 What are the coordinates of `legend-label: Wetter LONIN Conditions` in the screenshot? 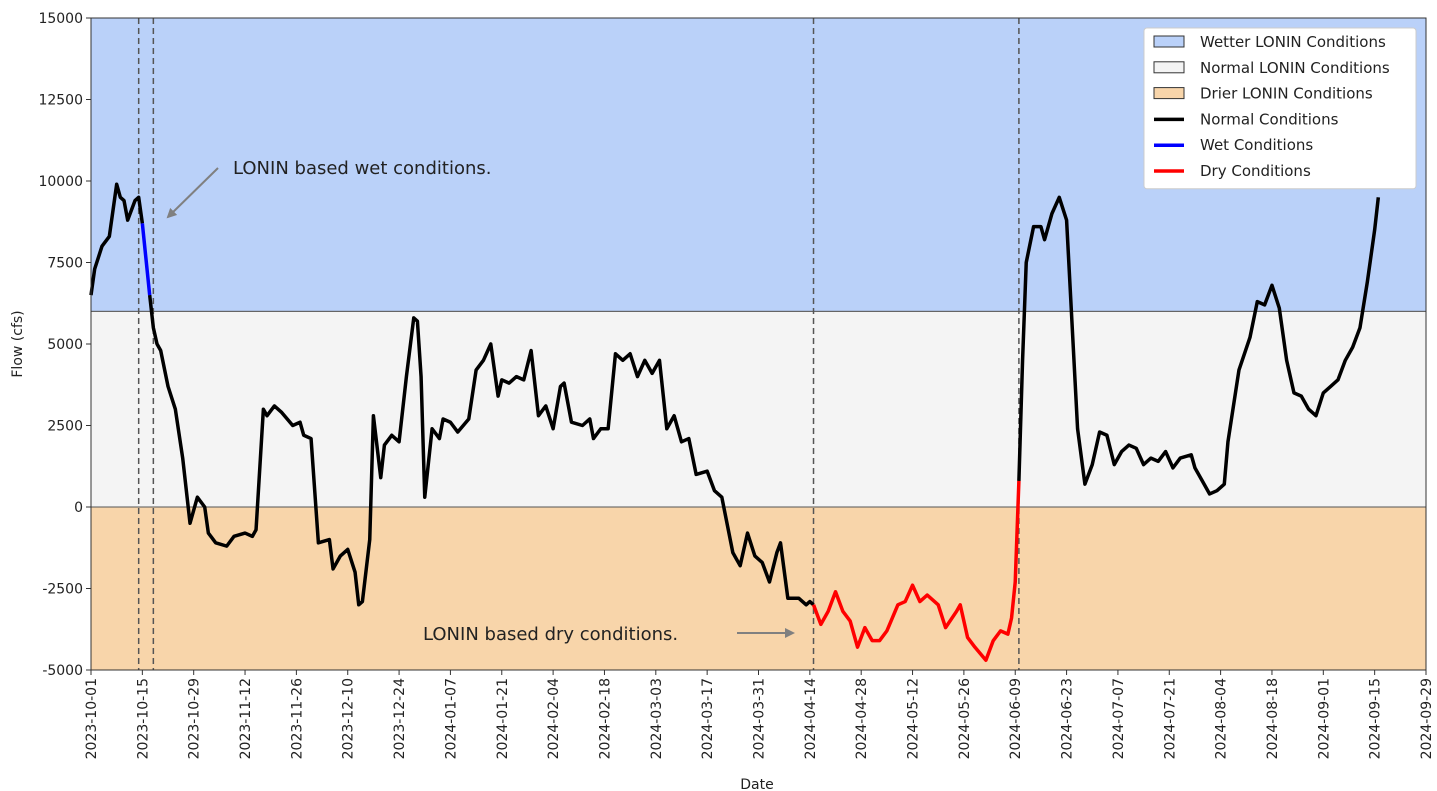 It's located at (1293, 42).